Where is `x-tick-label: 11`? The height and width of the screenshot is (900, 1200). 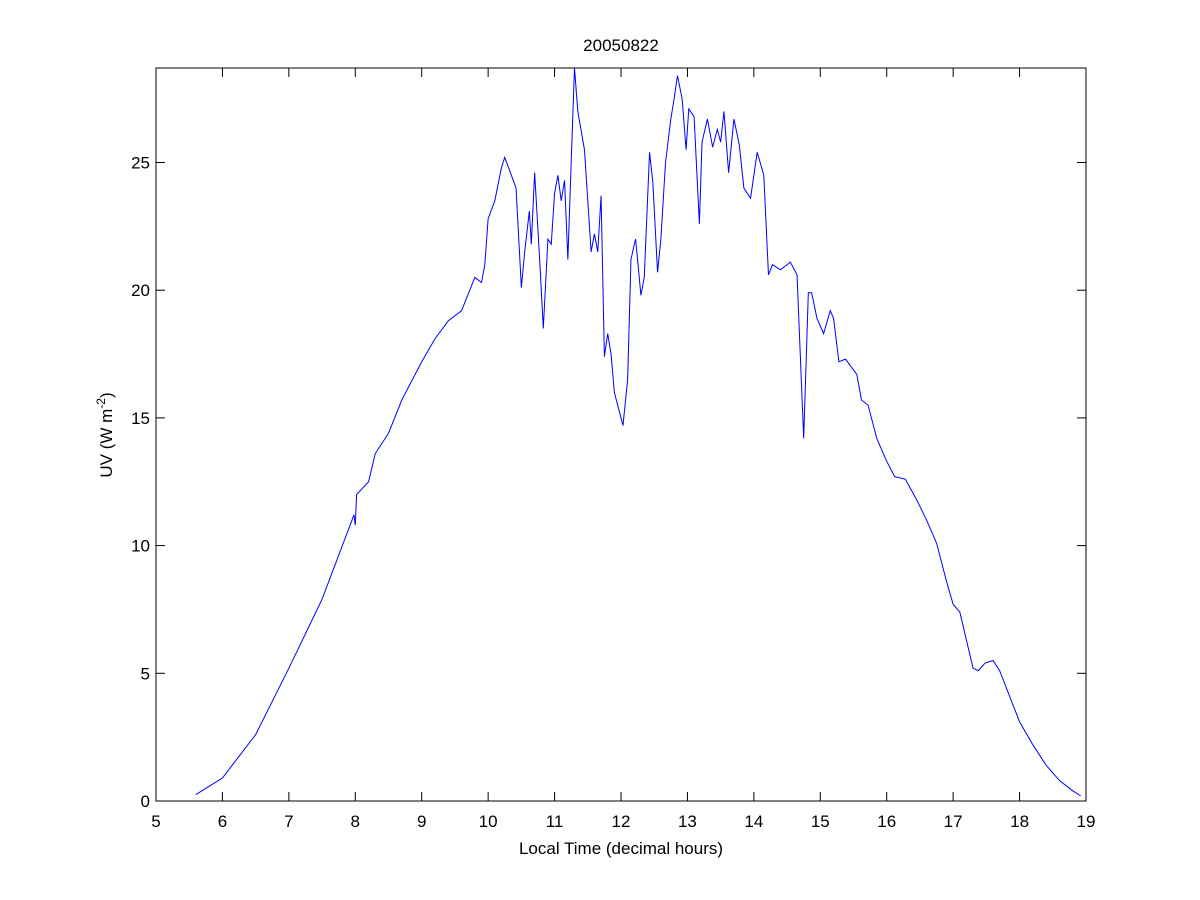 x-tick-label: 11 is located at coordinates (555, 821).